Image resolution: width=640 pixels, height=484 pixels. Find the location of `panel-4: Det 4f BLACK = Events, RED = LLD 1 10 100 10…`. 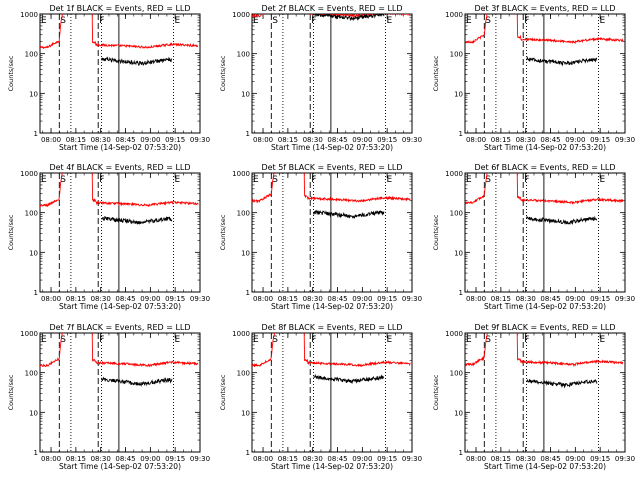

panel-4: Det 4f BLACK = Events, RED = LLD 1 10 100 10… is located at coordinates (108, 237).